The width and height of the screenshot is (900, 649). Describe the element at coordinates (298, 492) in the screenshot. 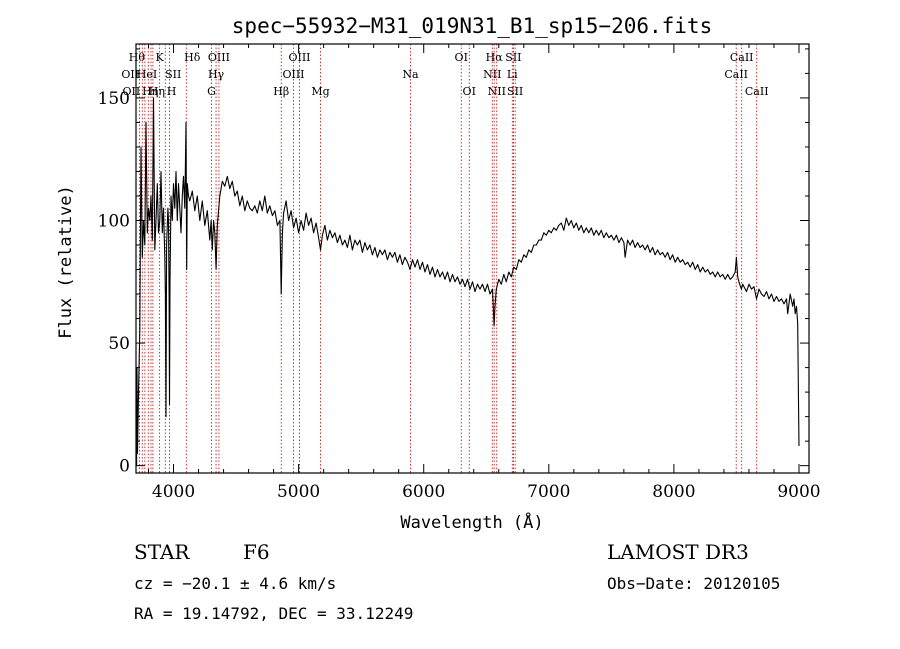

I see `x-tick-label-1: 5000` at that location.